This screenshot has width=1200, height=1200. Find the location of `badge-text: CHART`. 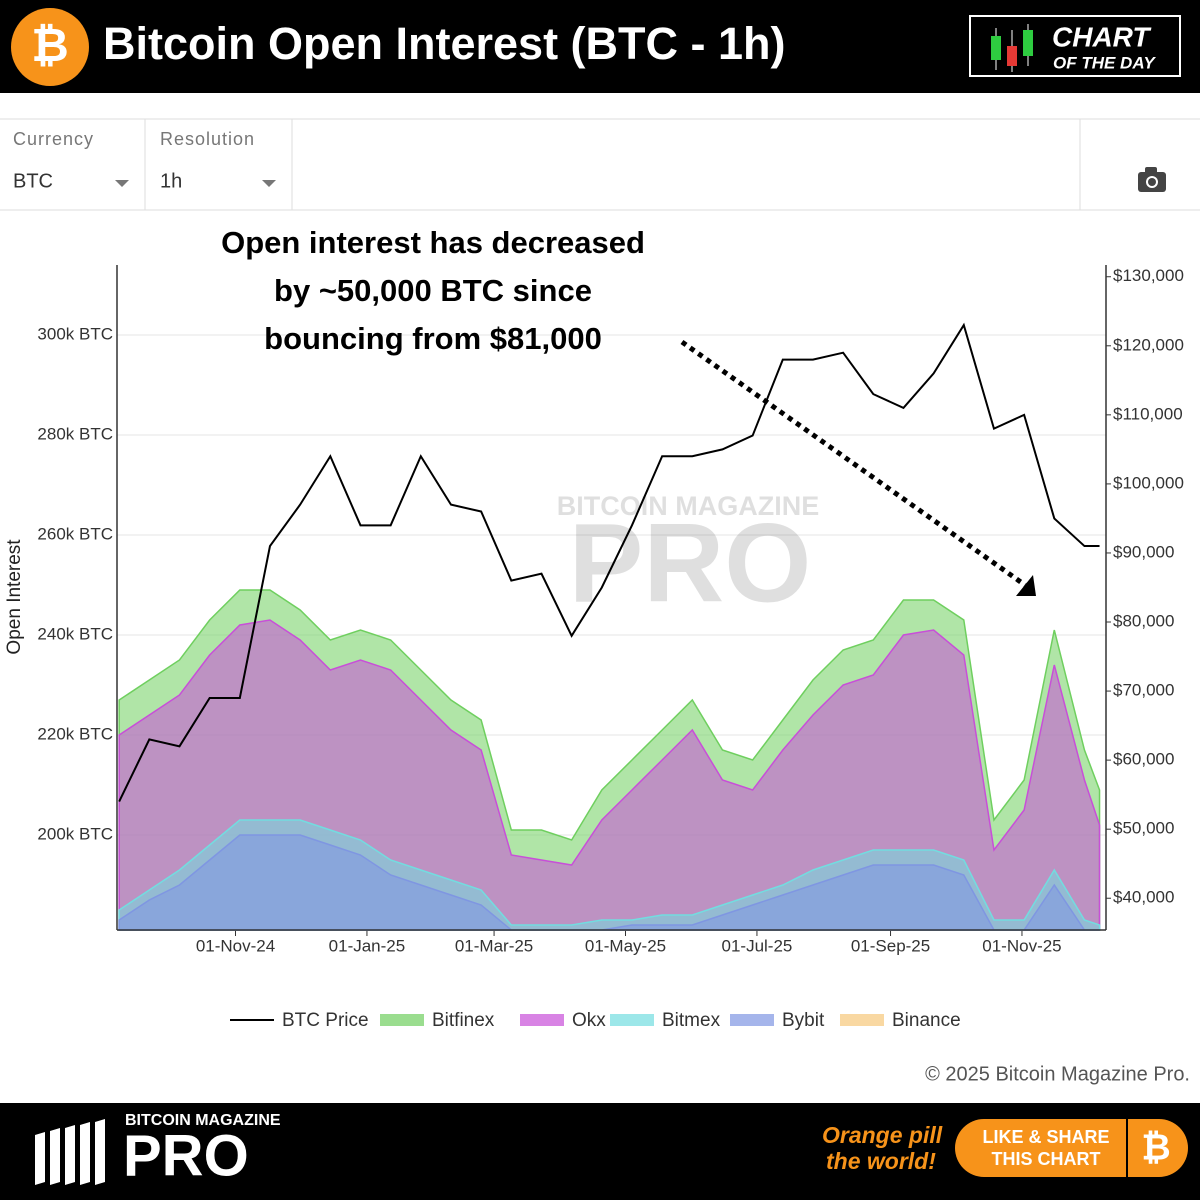

badge-text: CHART is located at coordinates (1102, 36).